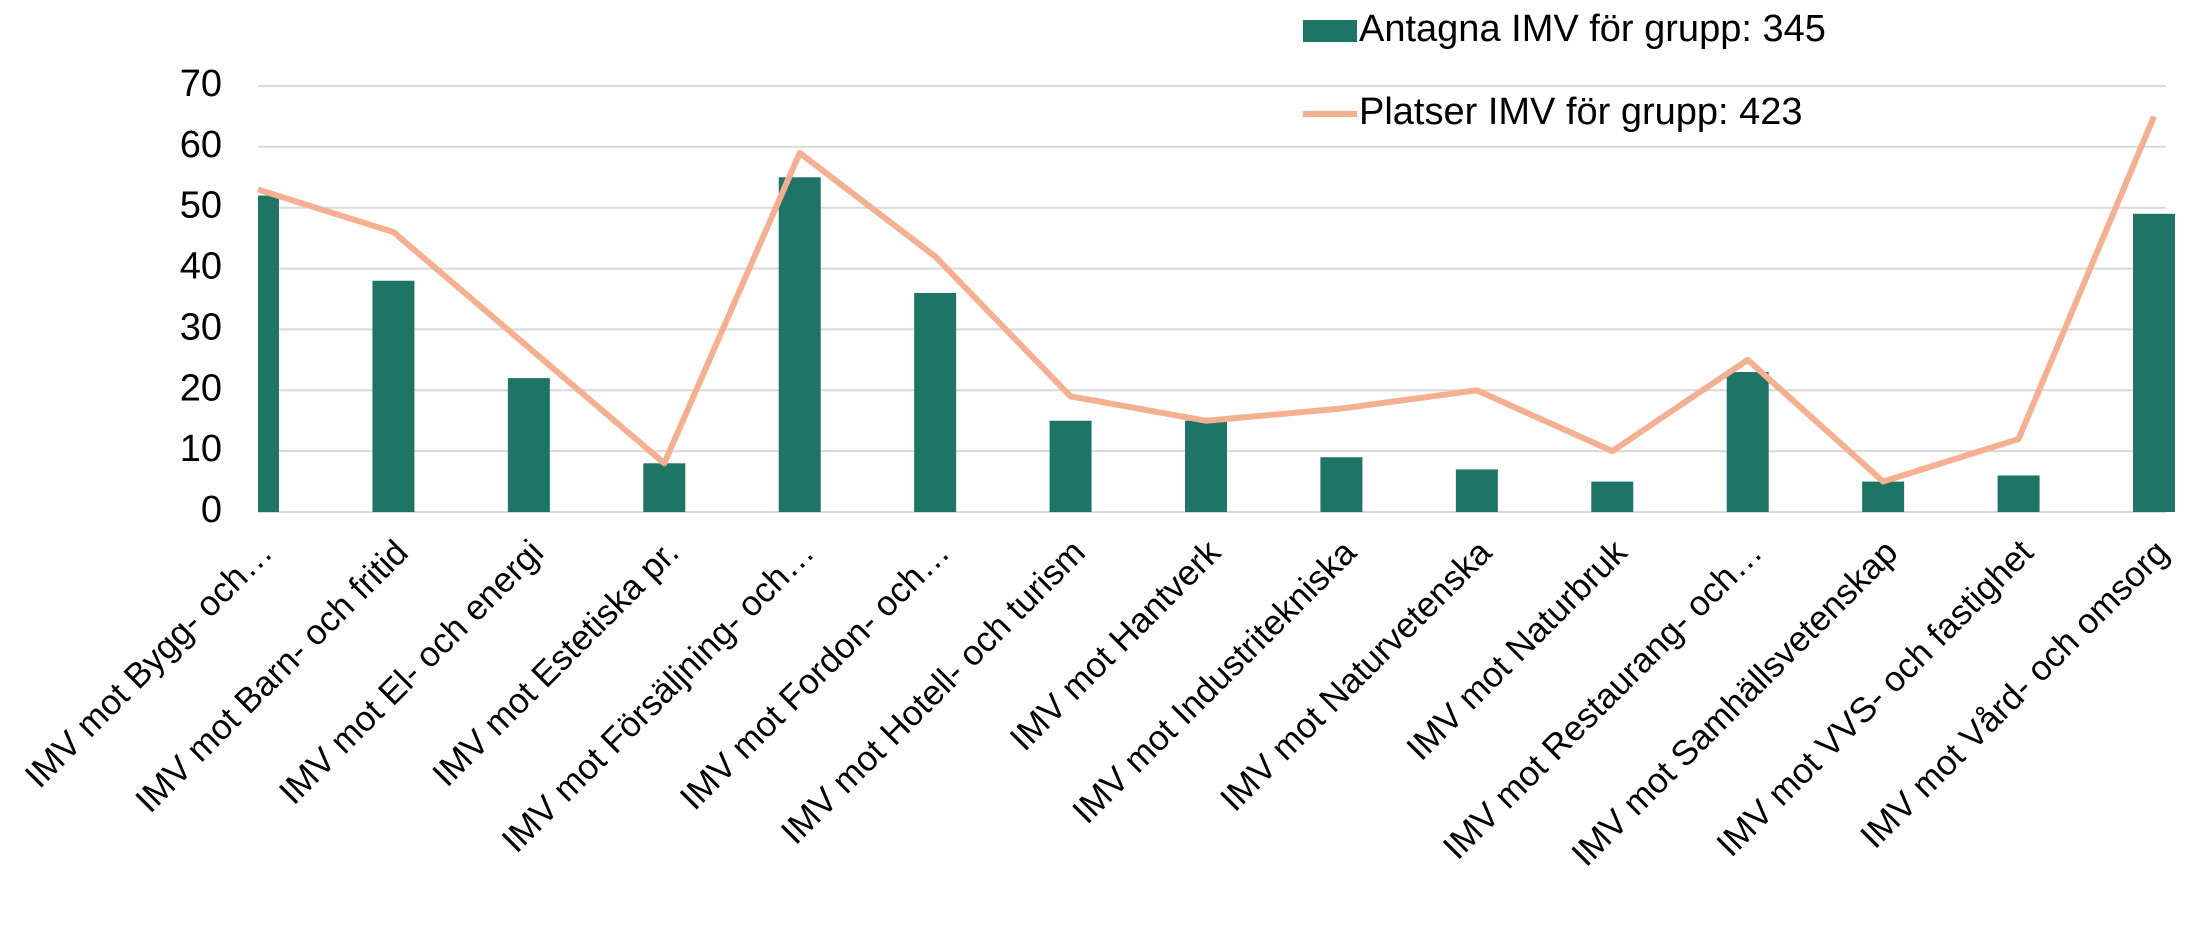  I want to click on y-tick-label: 30, so click(201, 327).